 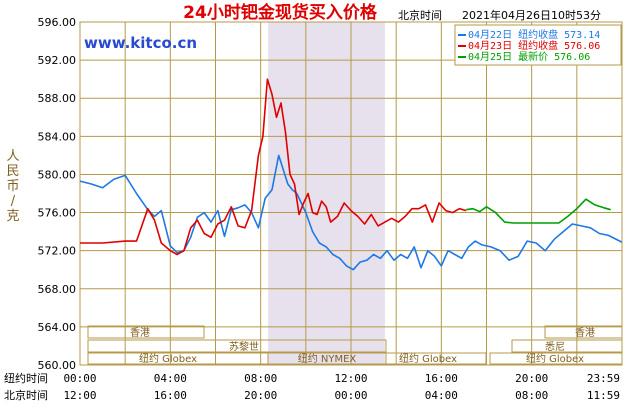 What do you see at coordinates (534, 45) in the screenshot?
I see `legend-label-apr23: 04月23日 纽约收盘 576.06` at bounding box center [534, 45].